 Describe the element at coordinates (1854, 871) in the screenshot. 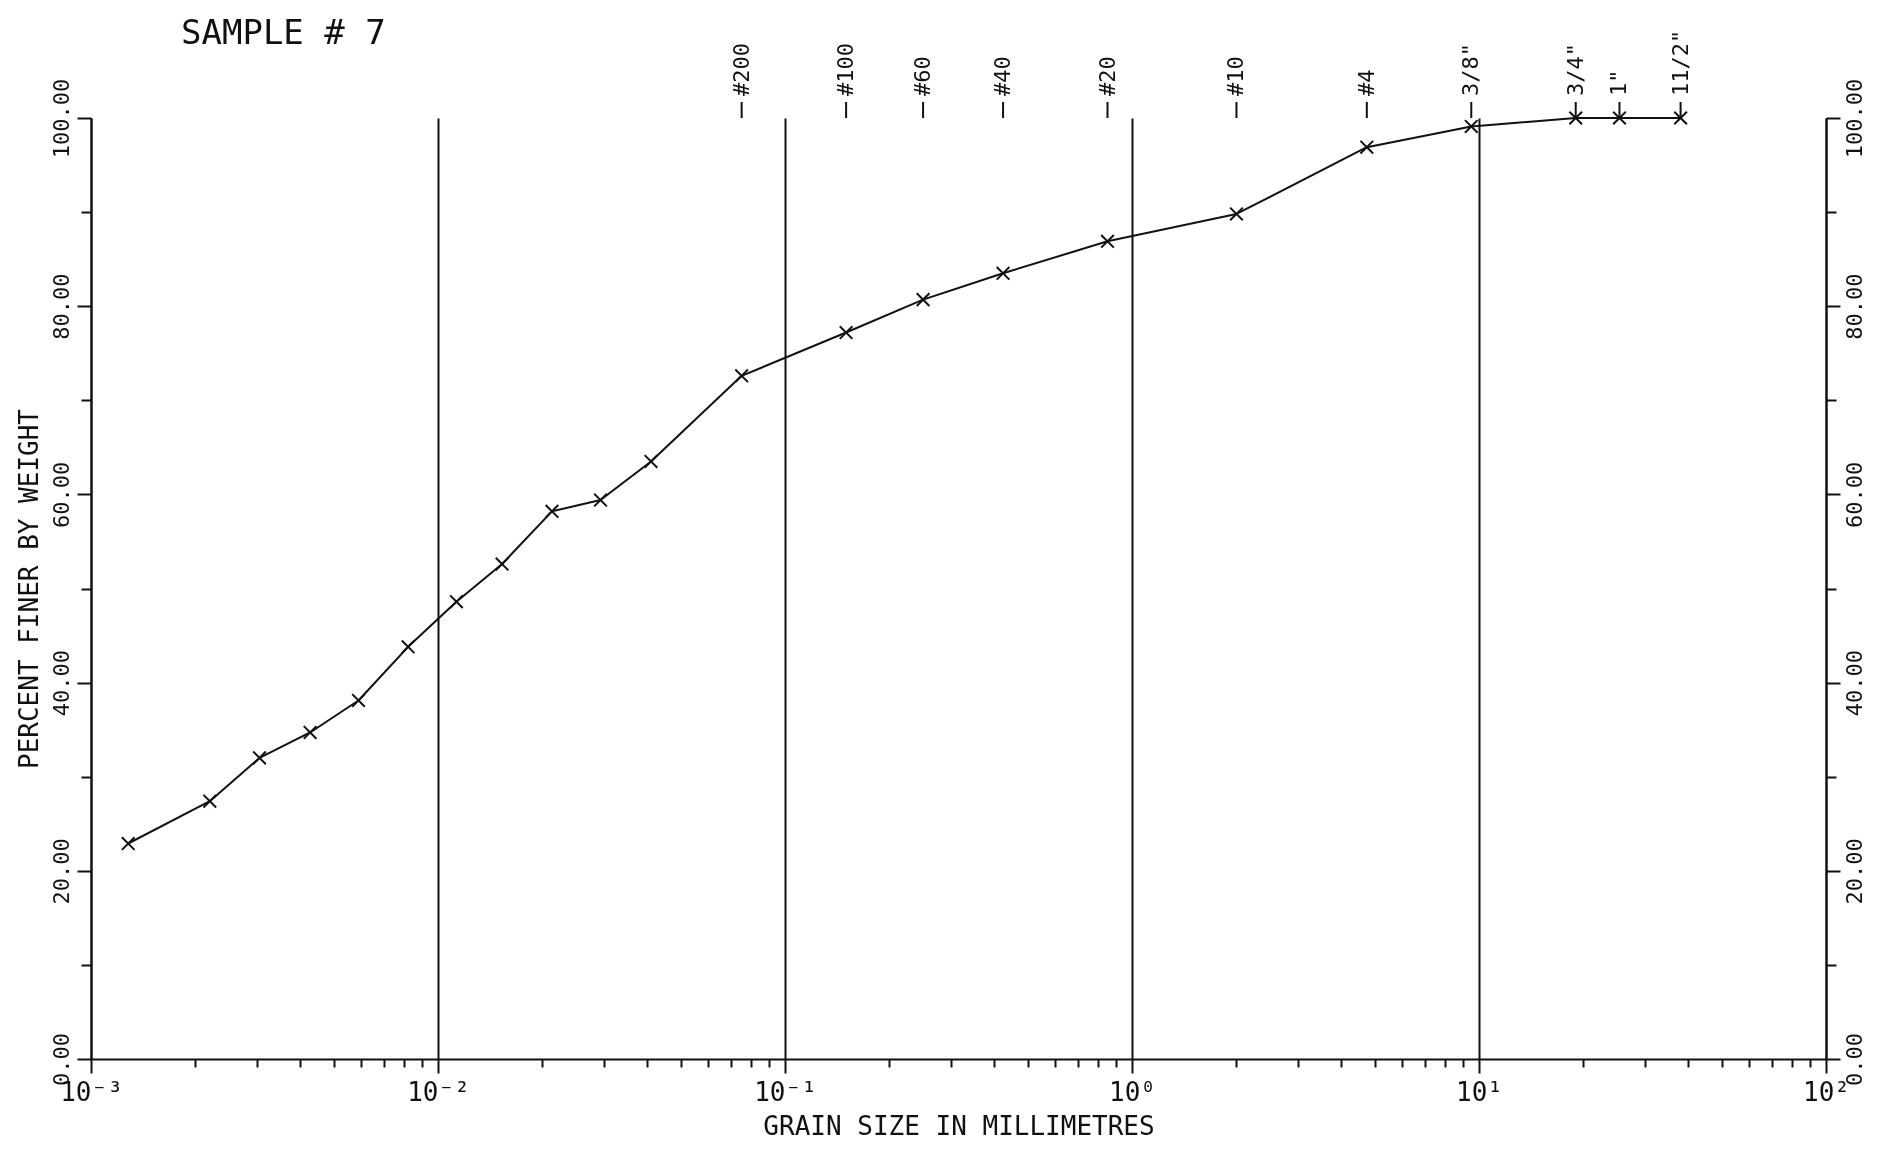

I see `y2-tick-label: 20.00` at that location.